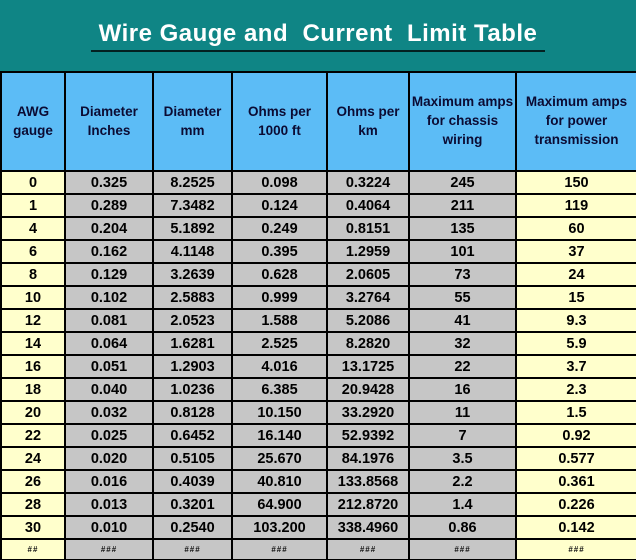  Describe the element at coordinates (575, 228) in the screenshot. I see `table-cell: 60` at that location.